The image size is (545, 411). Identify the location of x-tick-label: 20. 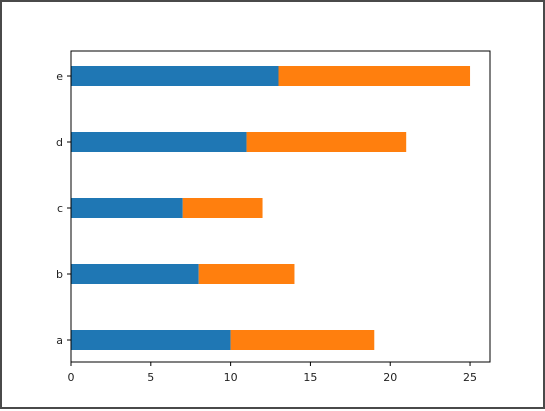
(390, 377).